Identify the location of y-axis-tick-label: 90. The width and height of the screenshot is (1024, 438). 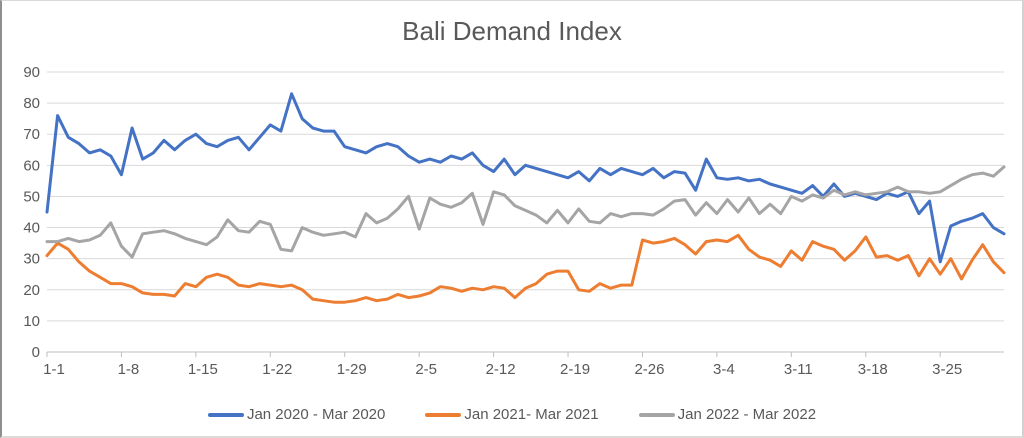
(31, 72).